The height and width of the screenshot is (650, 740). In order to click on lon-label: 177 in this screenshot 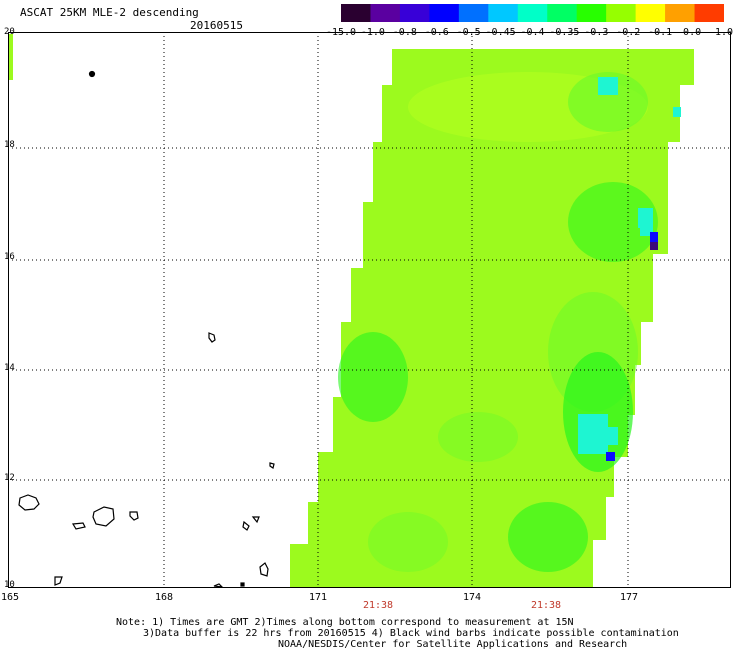, I will do `click(629, 597)`.